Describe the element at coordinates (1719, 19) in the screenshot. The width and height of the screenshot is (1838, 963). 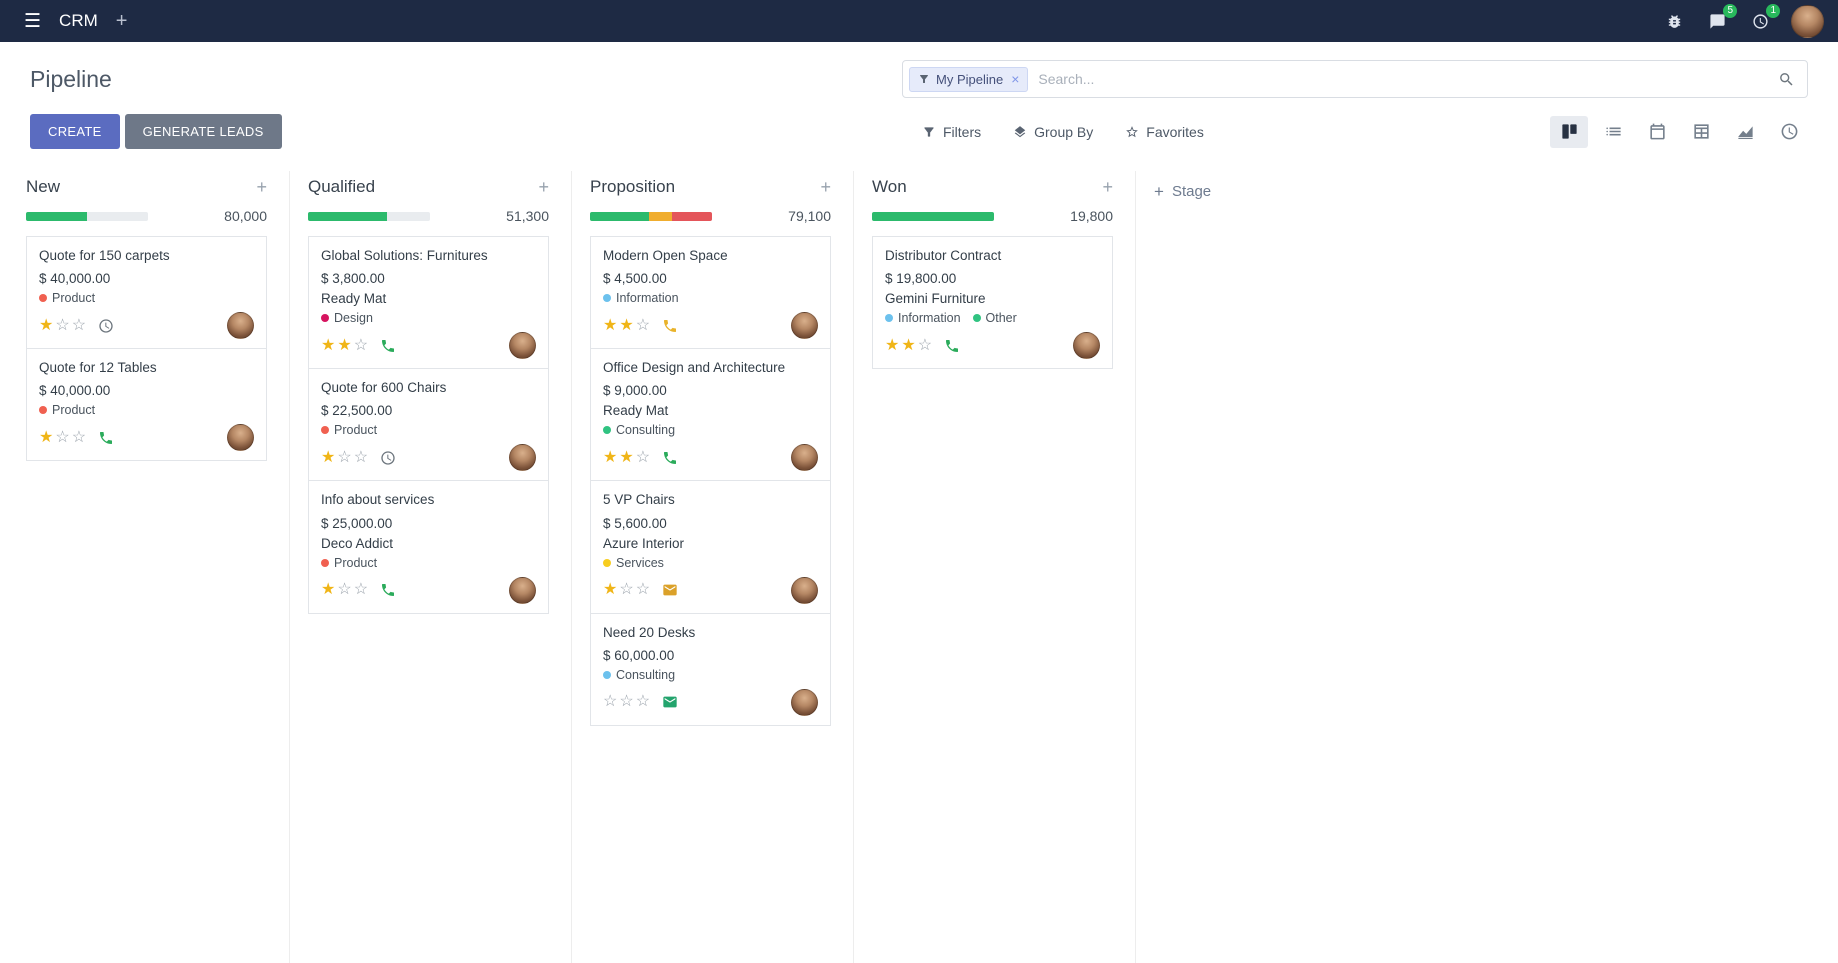
I see `messages-icon: 5` at that location.